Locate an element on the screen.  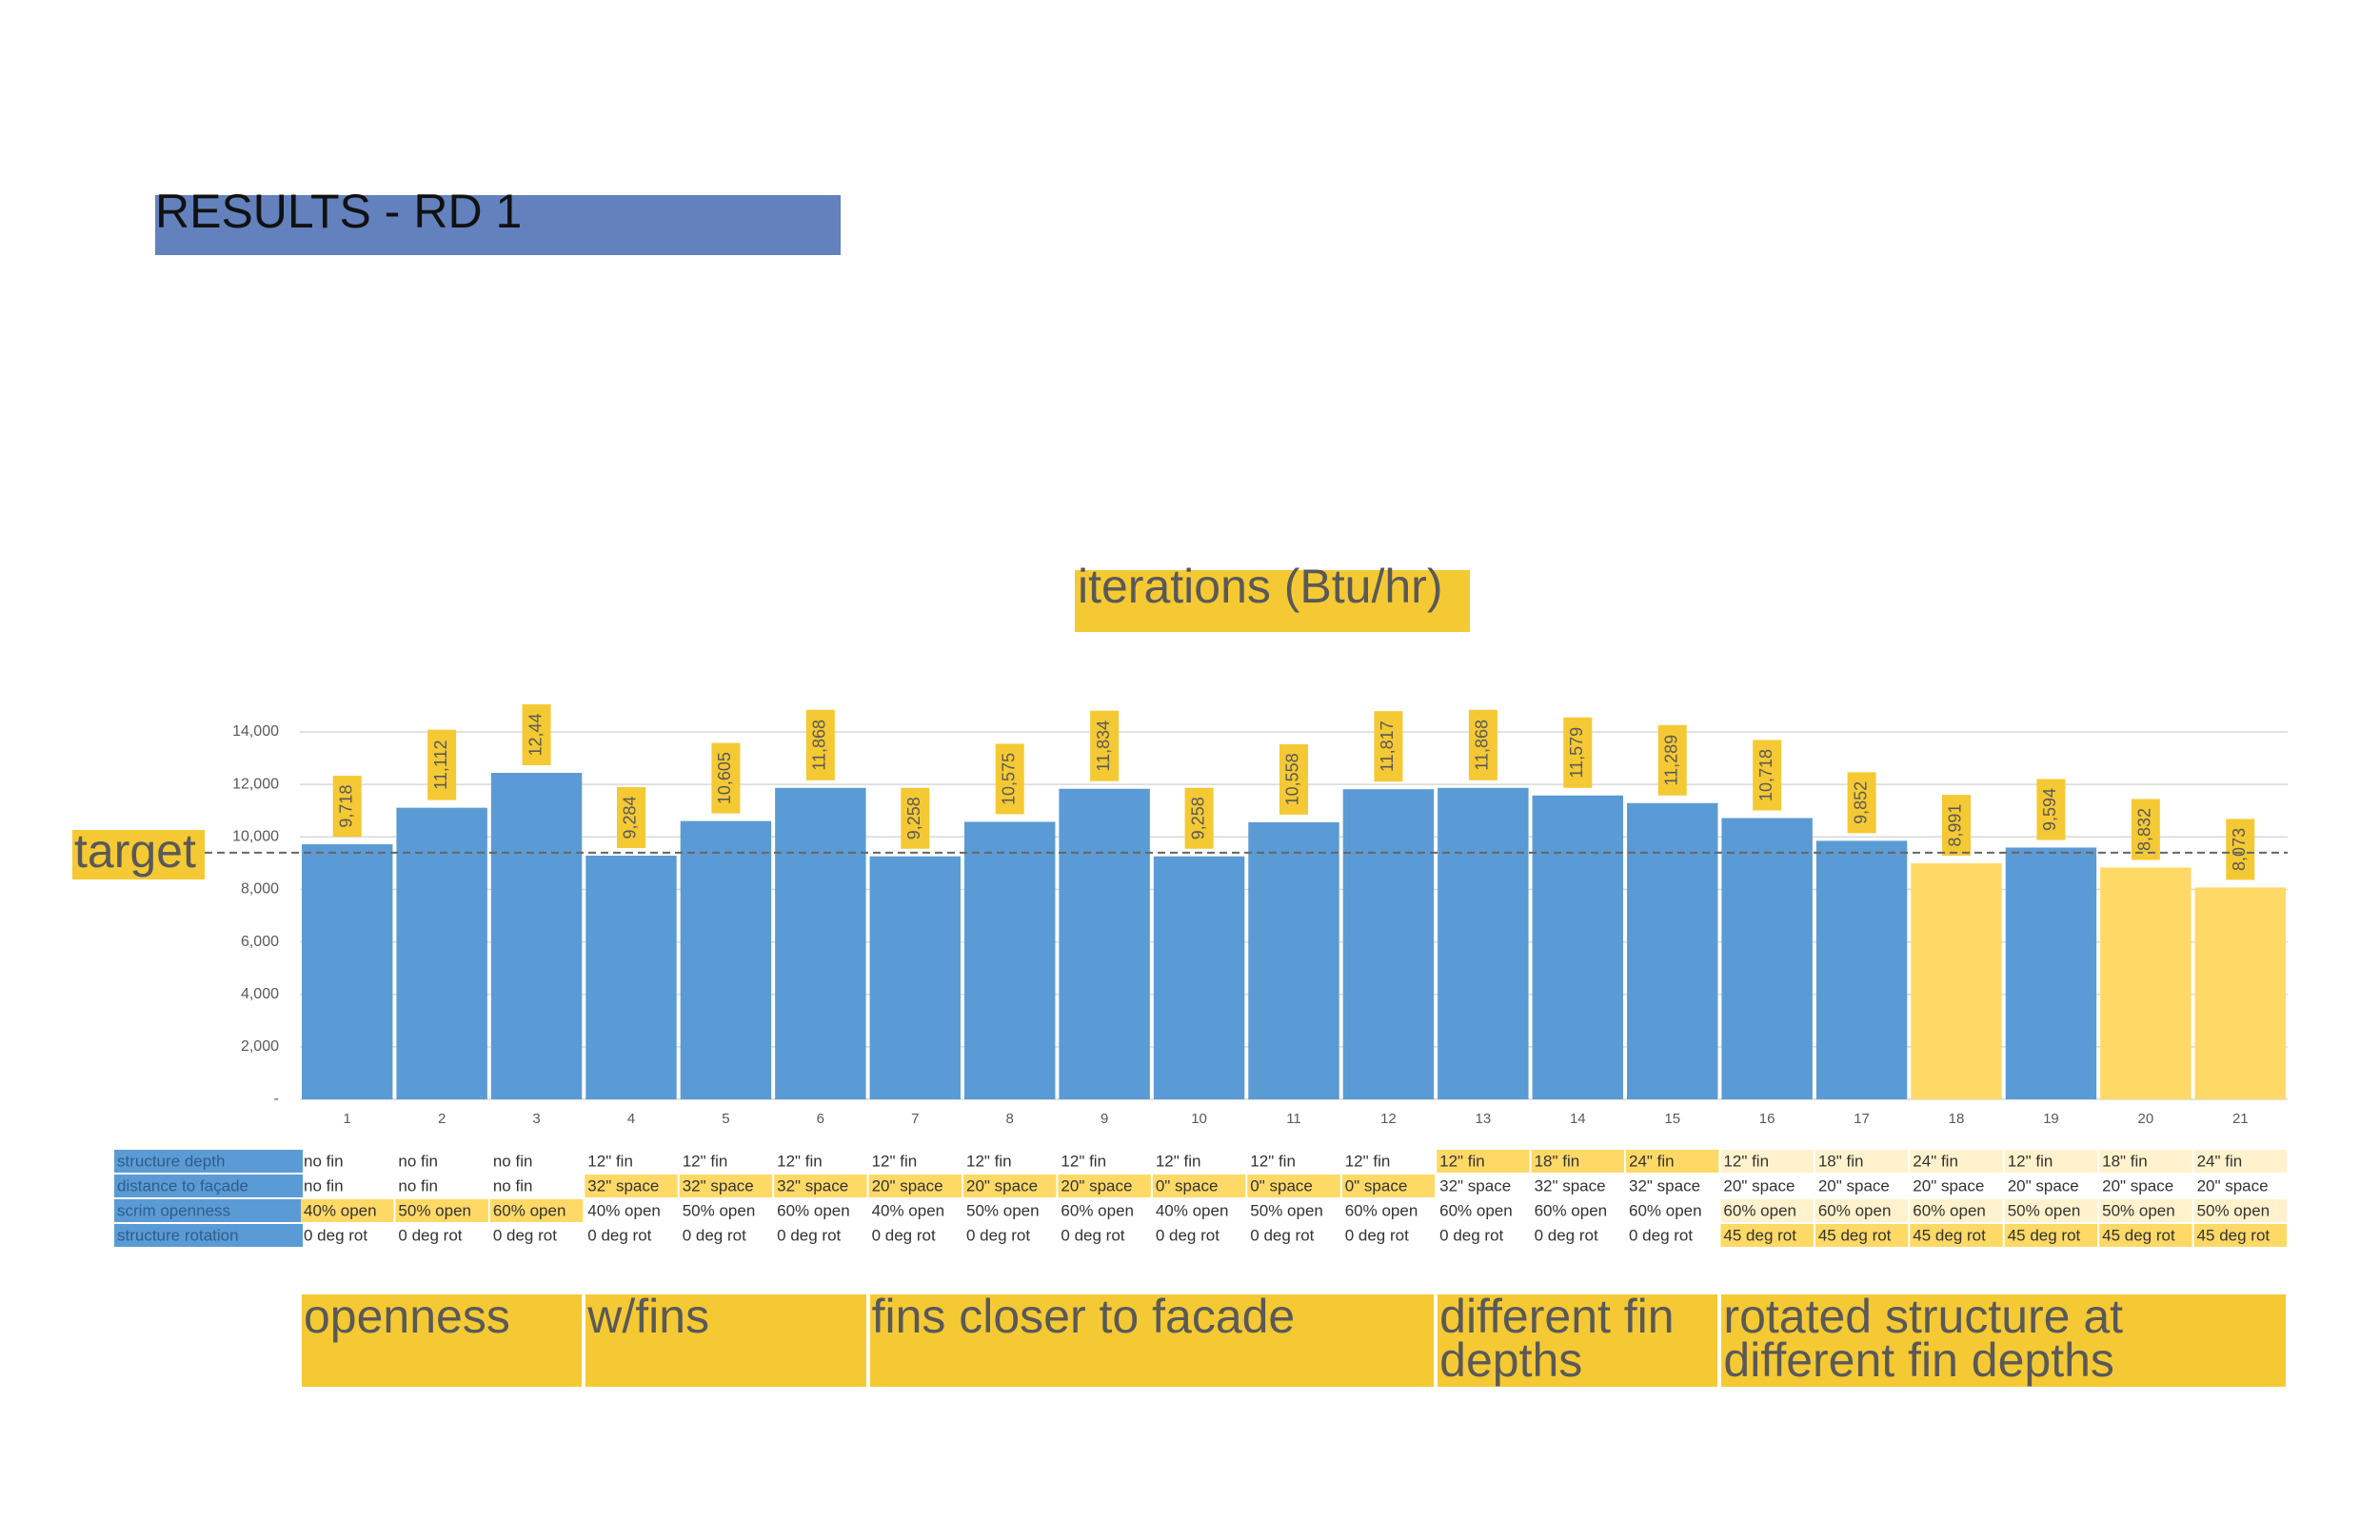
x-tick-label: 7 is located at coordinates (915, 1119).